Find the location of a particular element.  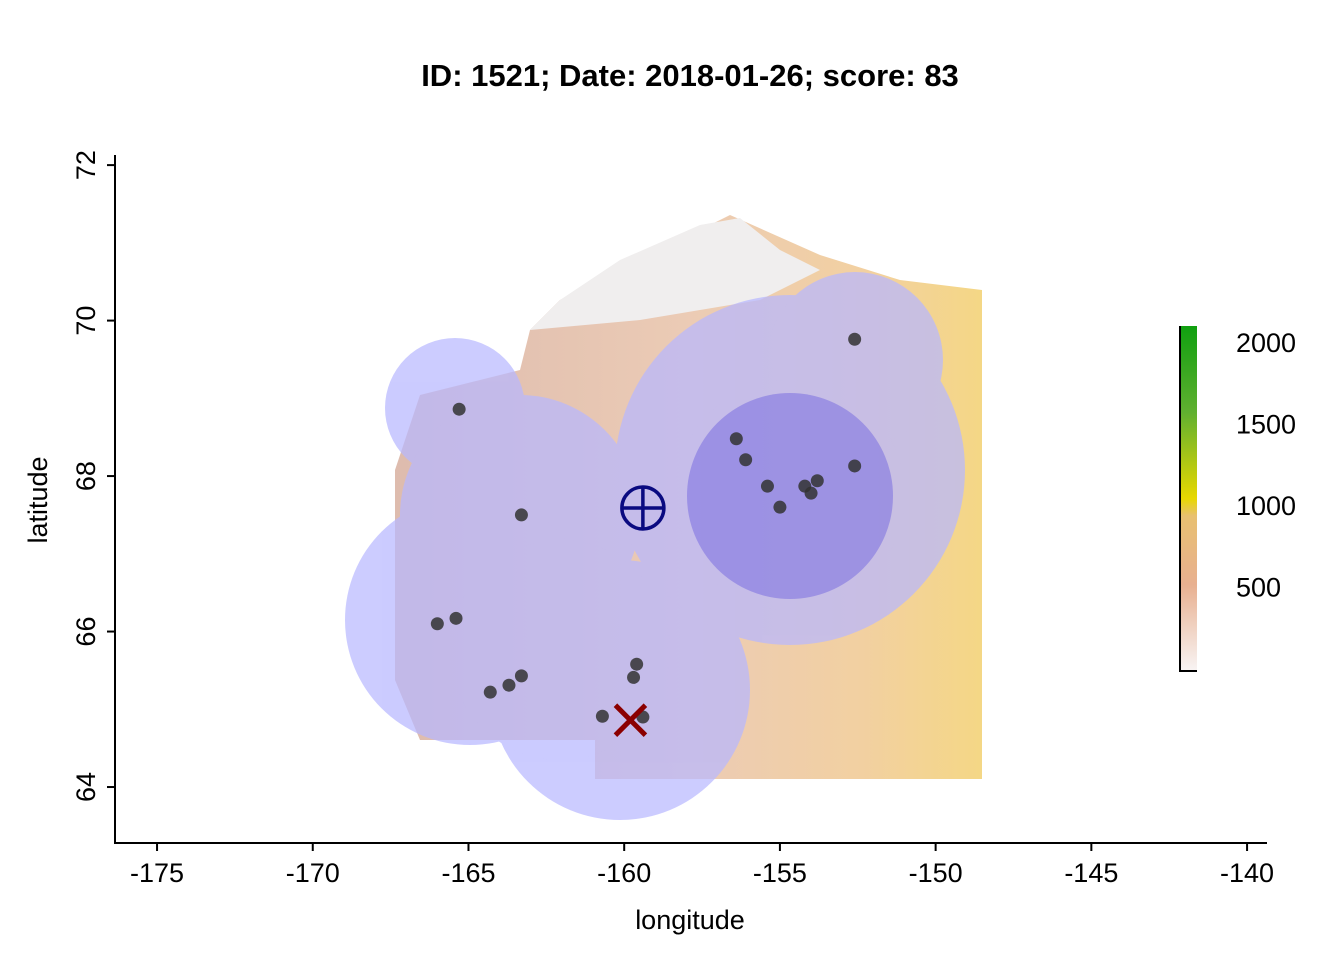

core-zone is located at coordinates (790, 496).